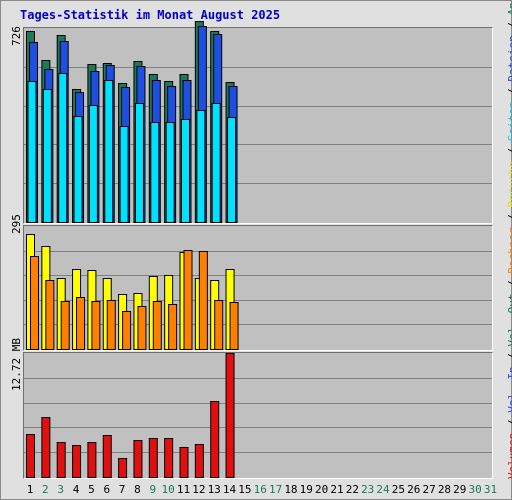 This screenshot has height=500, width=512. I want to click on legend-item-seiten: Seiten, so click(509, 121).